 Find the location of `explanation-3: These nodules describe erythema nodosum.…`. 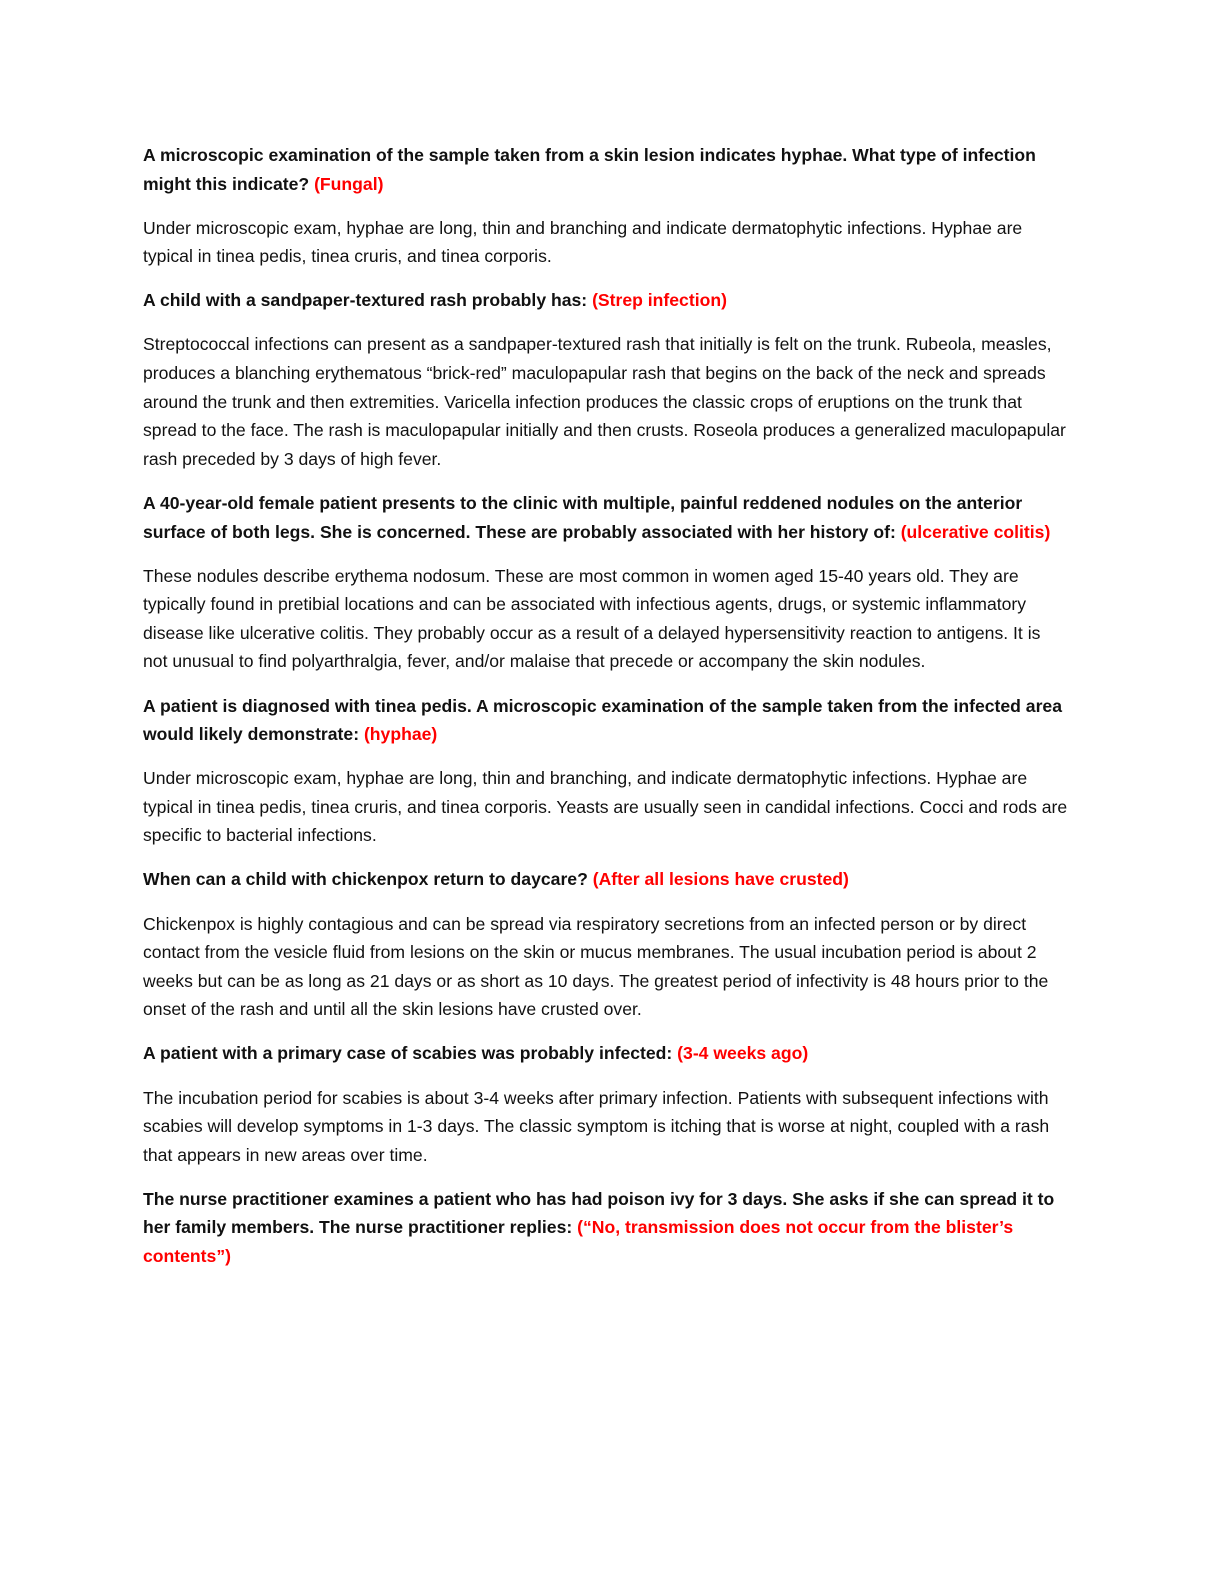

explanation-3: These nodules describe erythema nodosum.… is located at coordinates (592, 618).